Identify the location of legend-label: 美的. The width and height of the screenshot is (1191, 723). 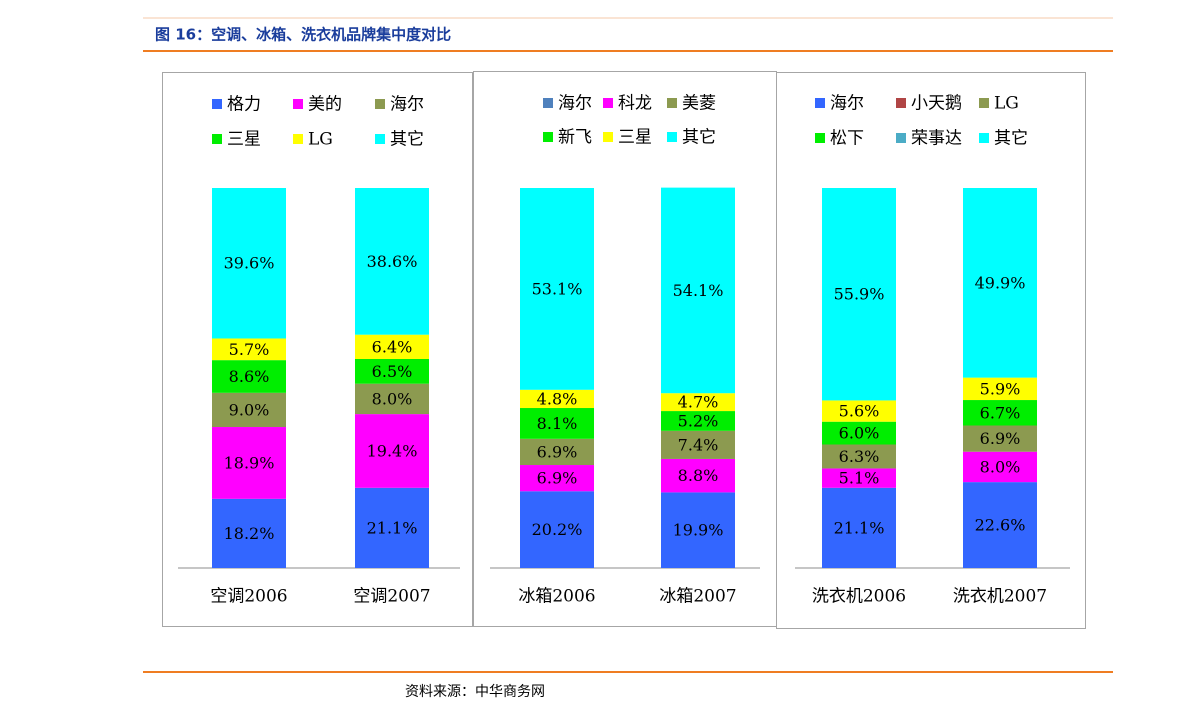
(325, 105).